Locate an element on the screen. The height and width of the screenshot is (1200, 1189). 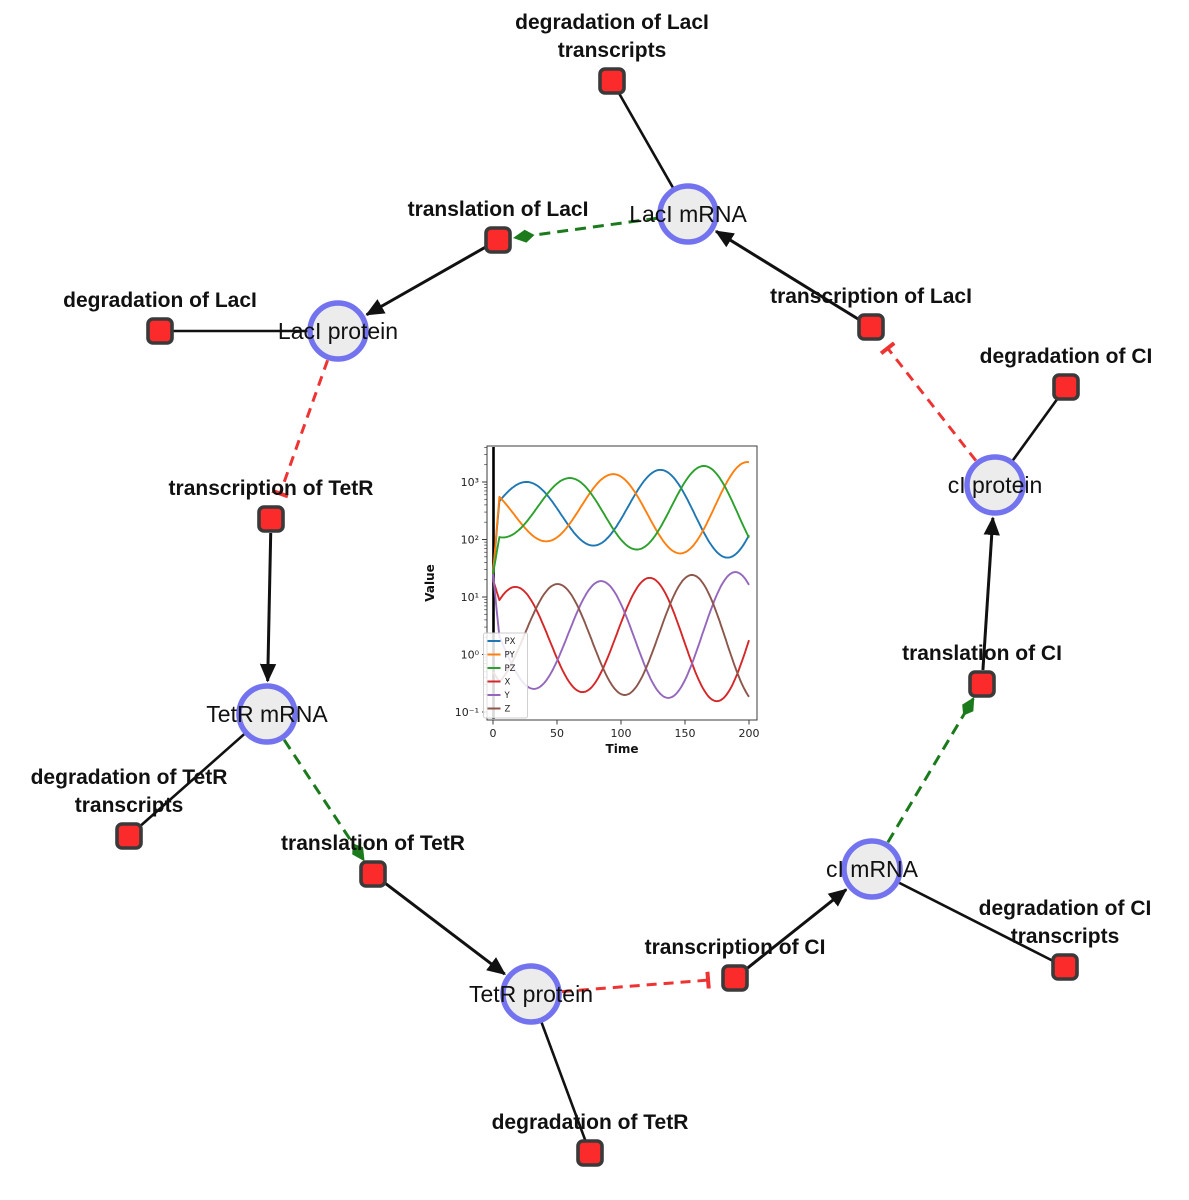
edge-inhibition-laci-protein-transcription-tetr is located at coordinates (300, 429).